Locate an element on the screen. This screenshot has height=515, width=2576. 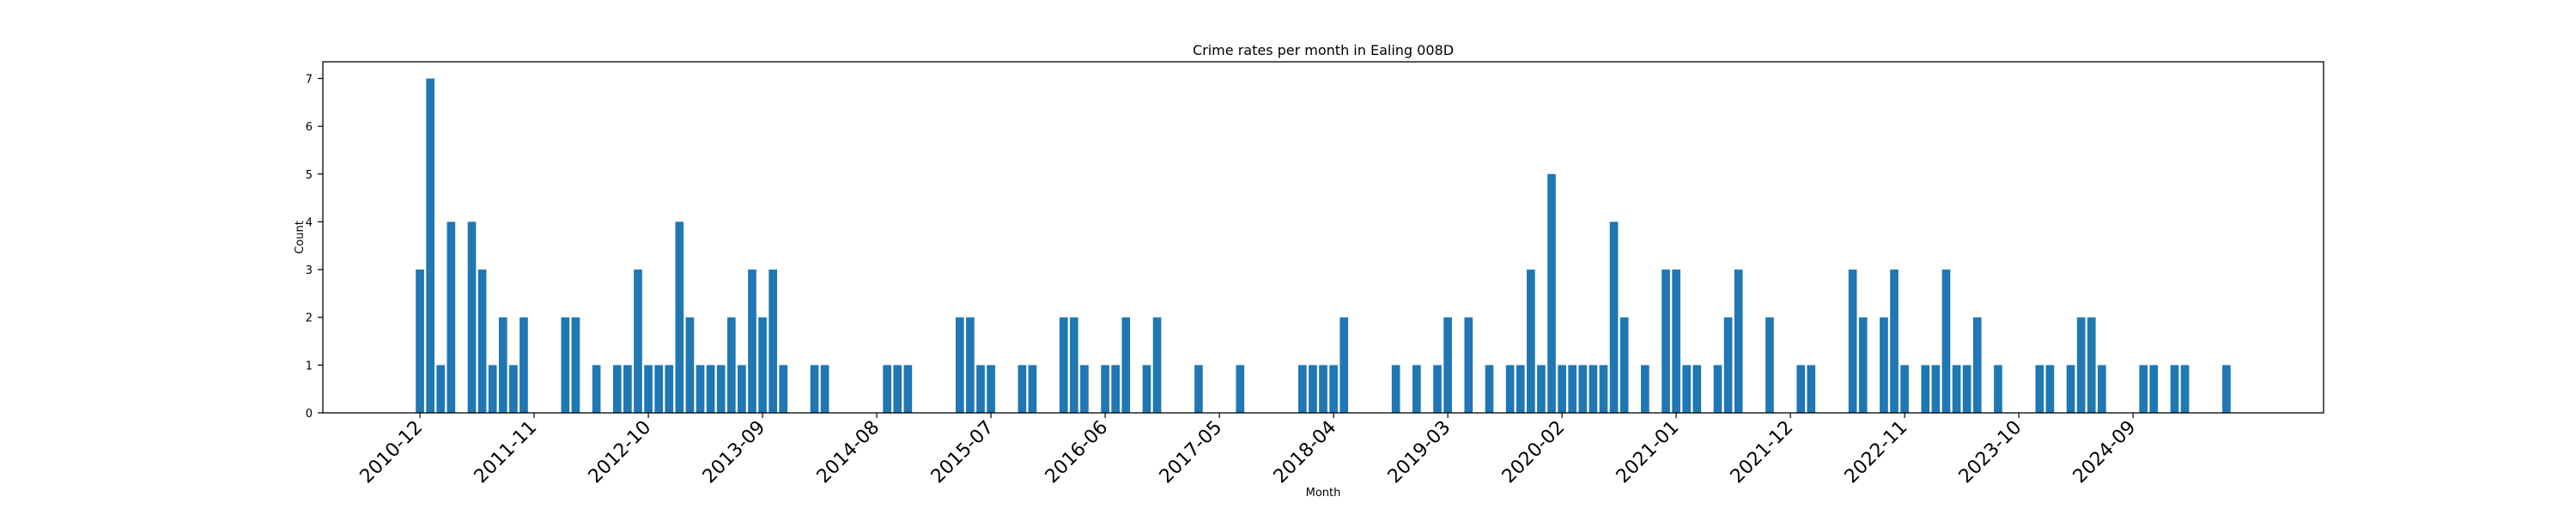
x-tick-label: 2016-06 is located at coordinates (1078, 452).